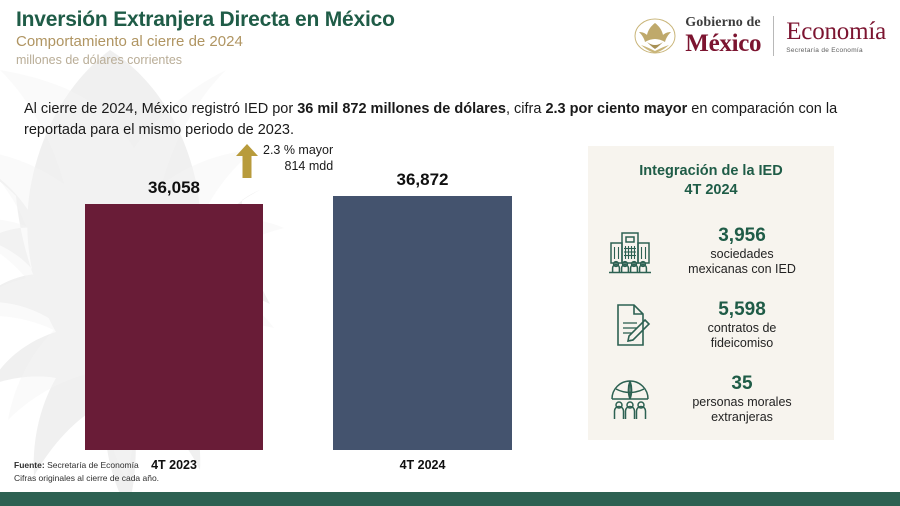 This screenshot has height=506, width=900. Describe the element at coordinates (742, 328) in the screenshot. I see `panel-desc-contratos-1: contratos de` at that location.